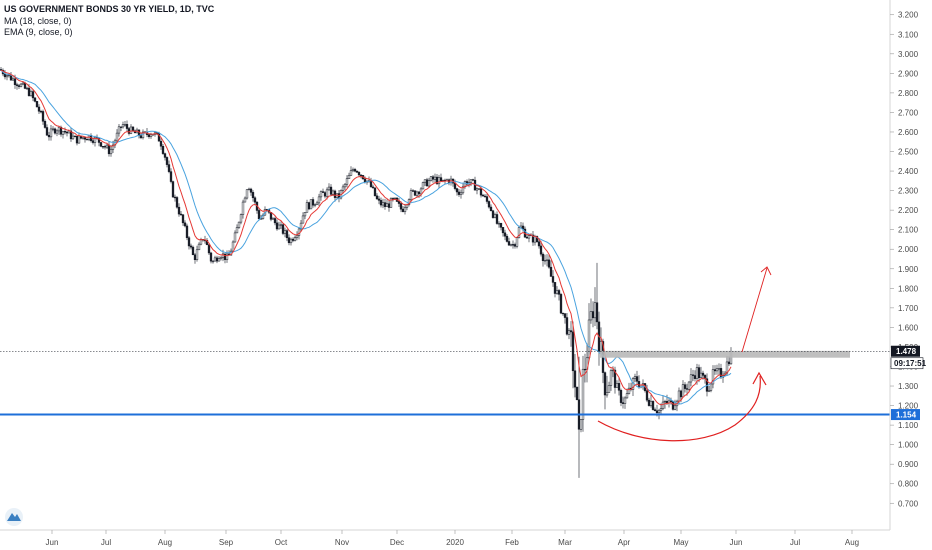  What do you see at coordinates (725, 354) in the screenshot?
I see `resistance-zone` at bounding box center [725, 354].